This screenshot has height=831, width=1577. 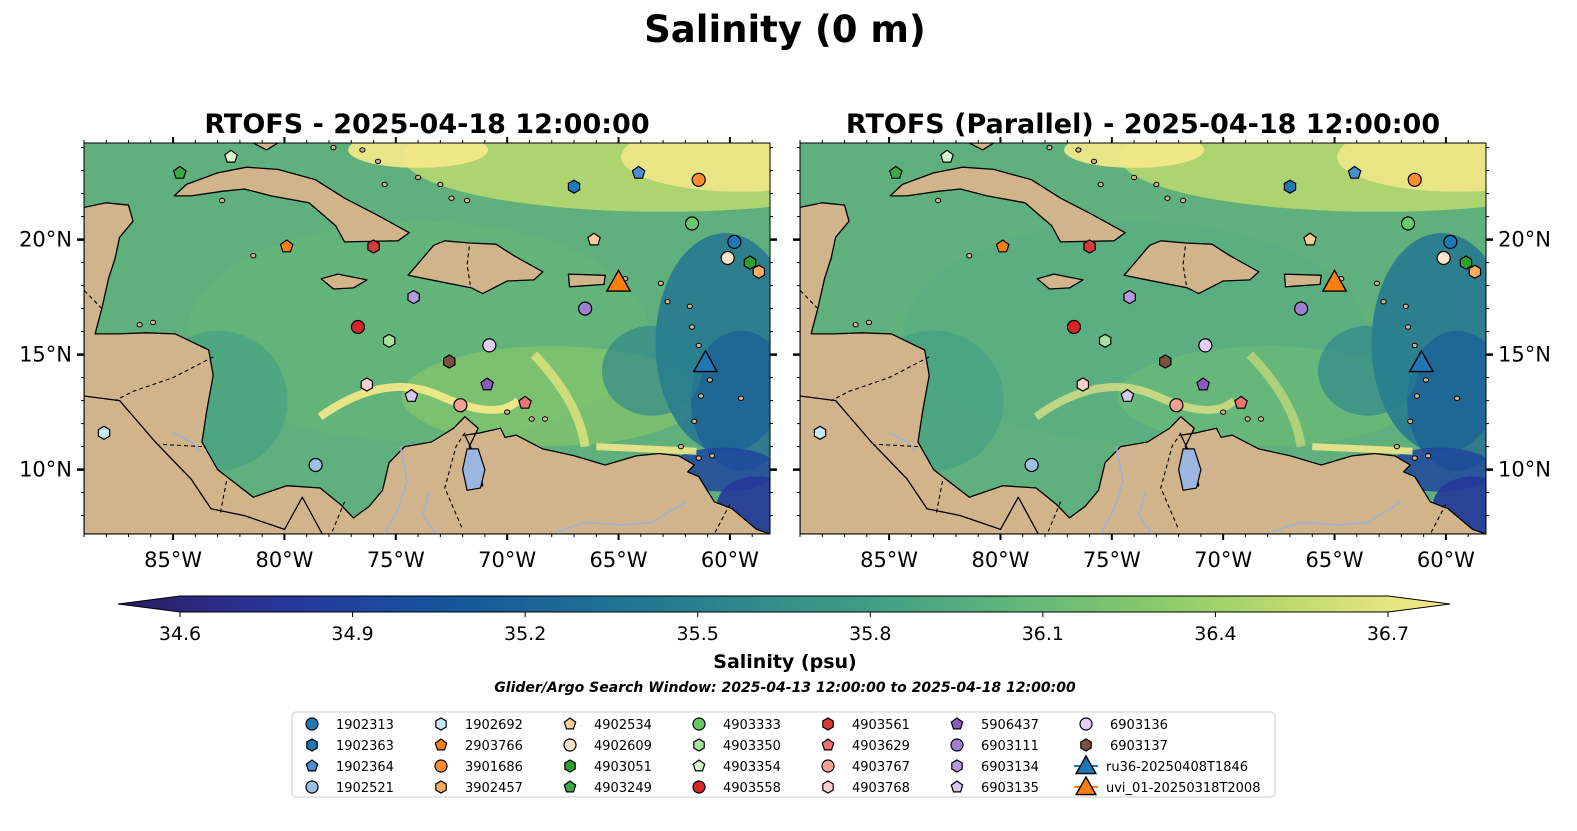 What do you see at coordinates (284, 560) in the screenshot?
I see `x-tick-label: 80°W` at bounding box center [284, 560].